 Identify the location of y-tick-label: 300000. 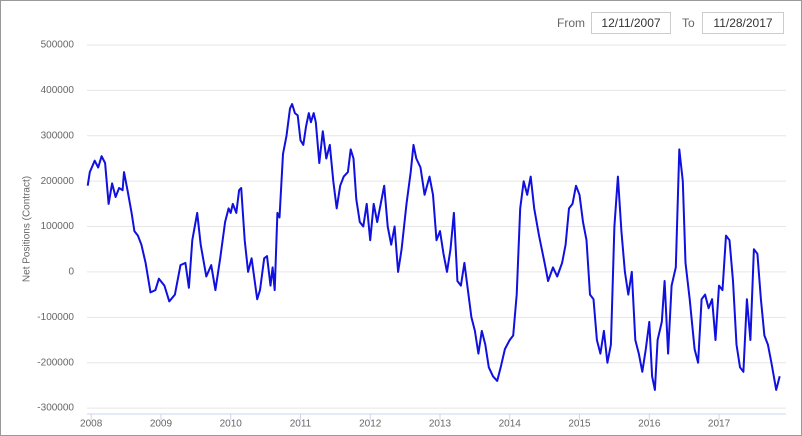
(58, 135).